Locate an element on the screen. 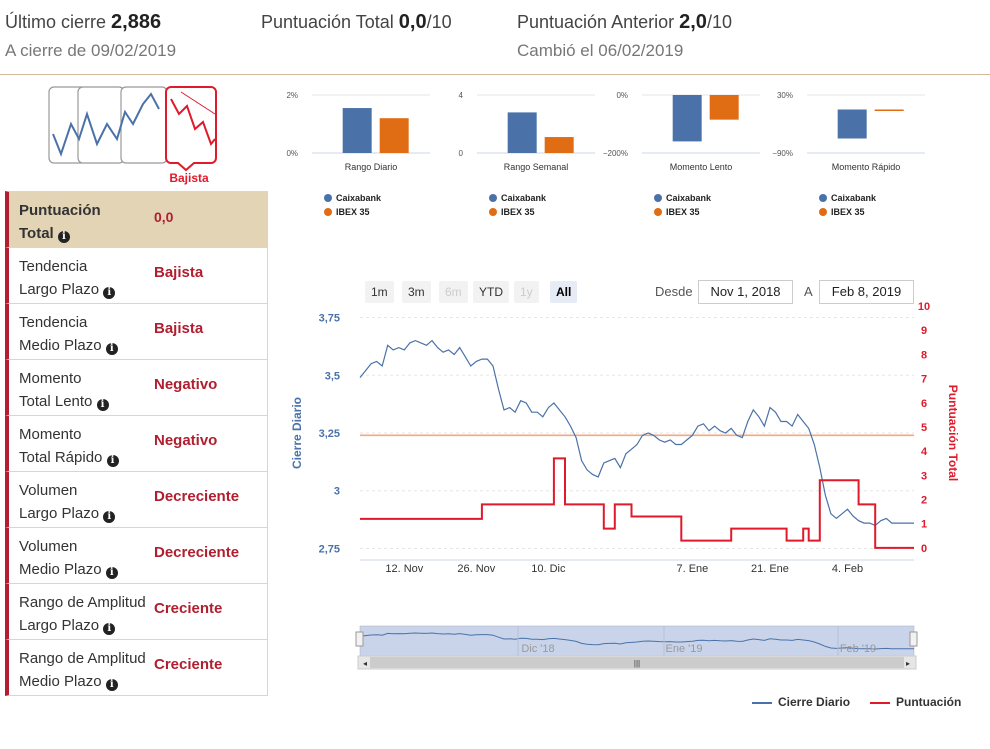  y-left-title: Cierre Diario is located at coordinates (297, 433).